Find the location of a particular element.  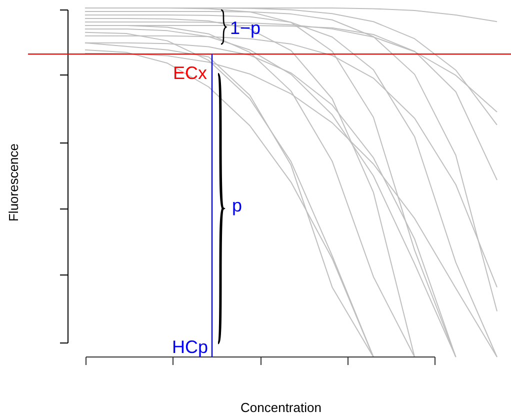

x-axis-title: Concentration is located at coordinates (281, 407).